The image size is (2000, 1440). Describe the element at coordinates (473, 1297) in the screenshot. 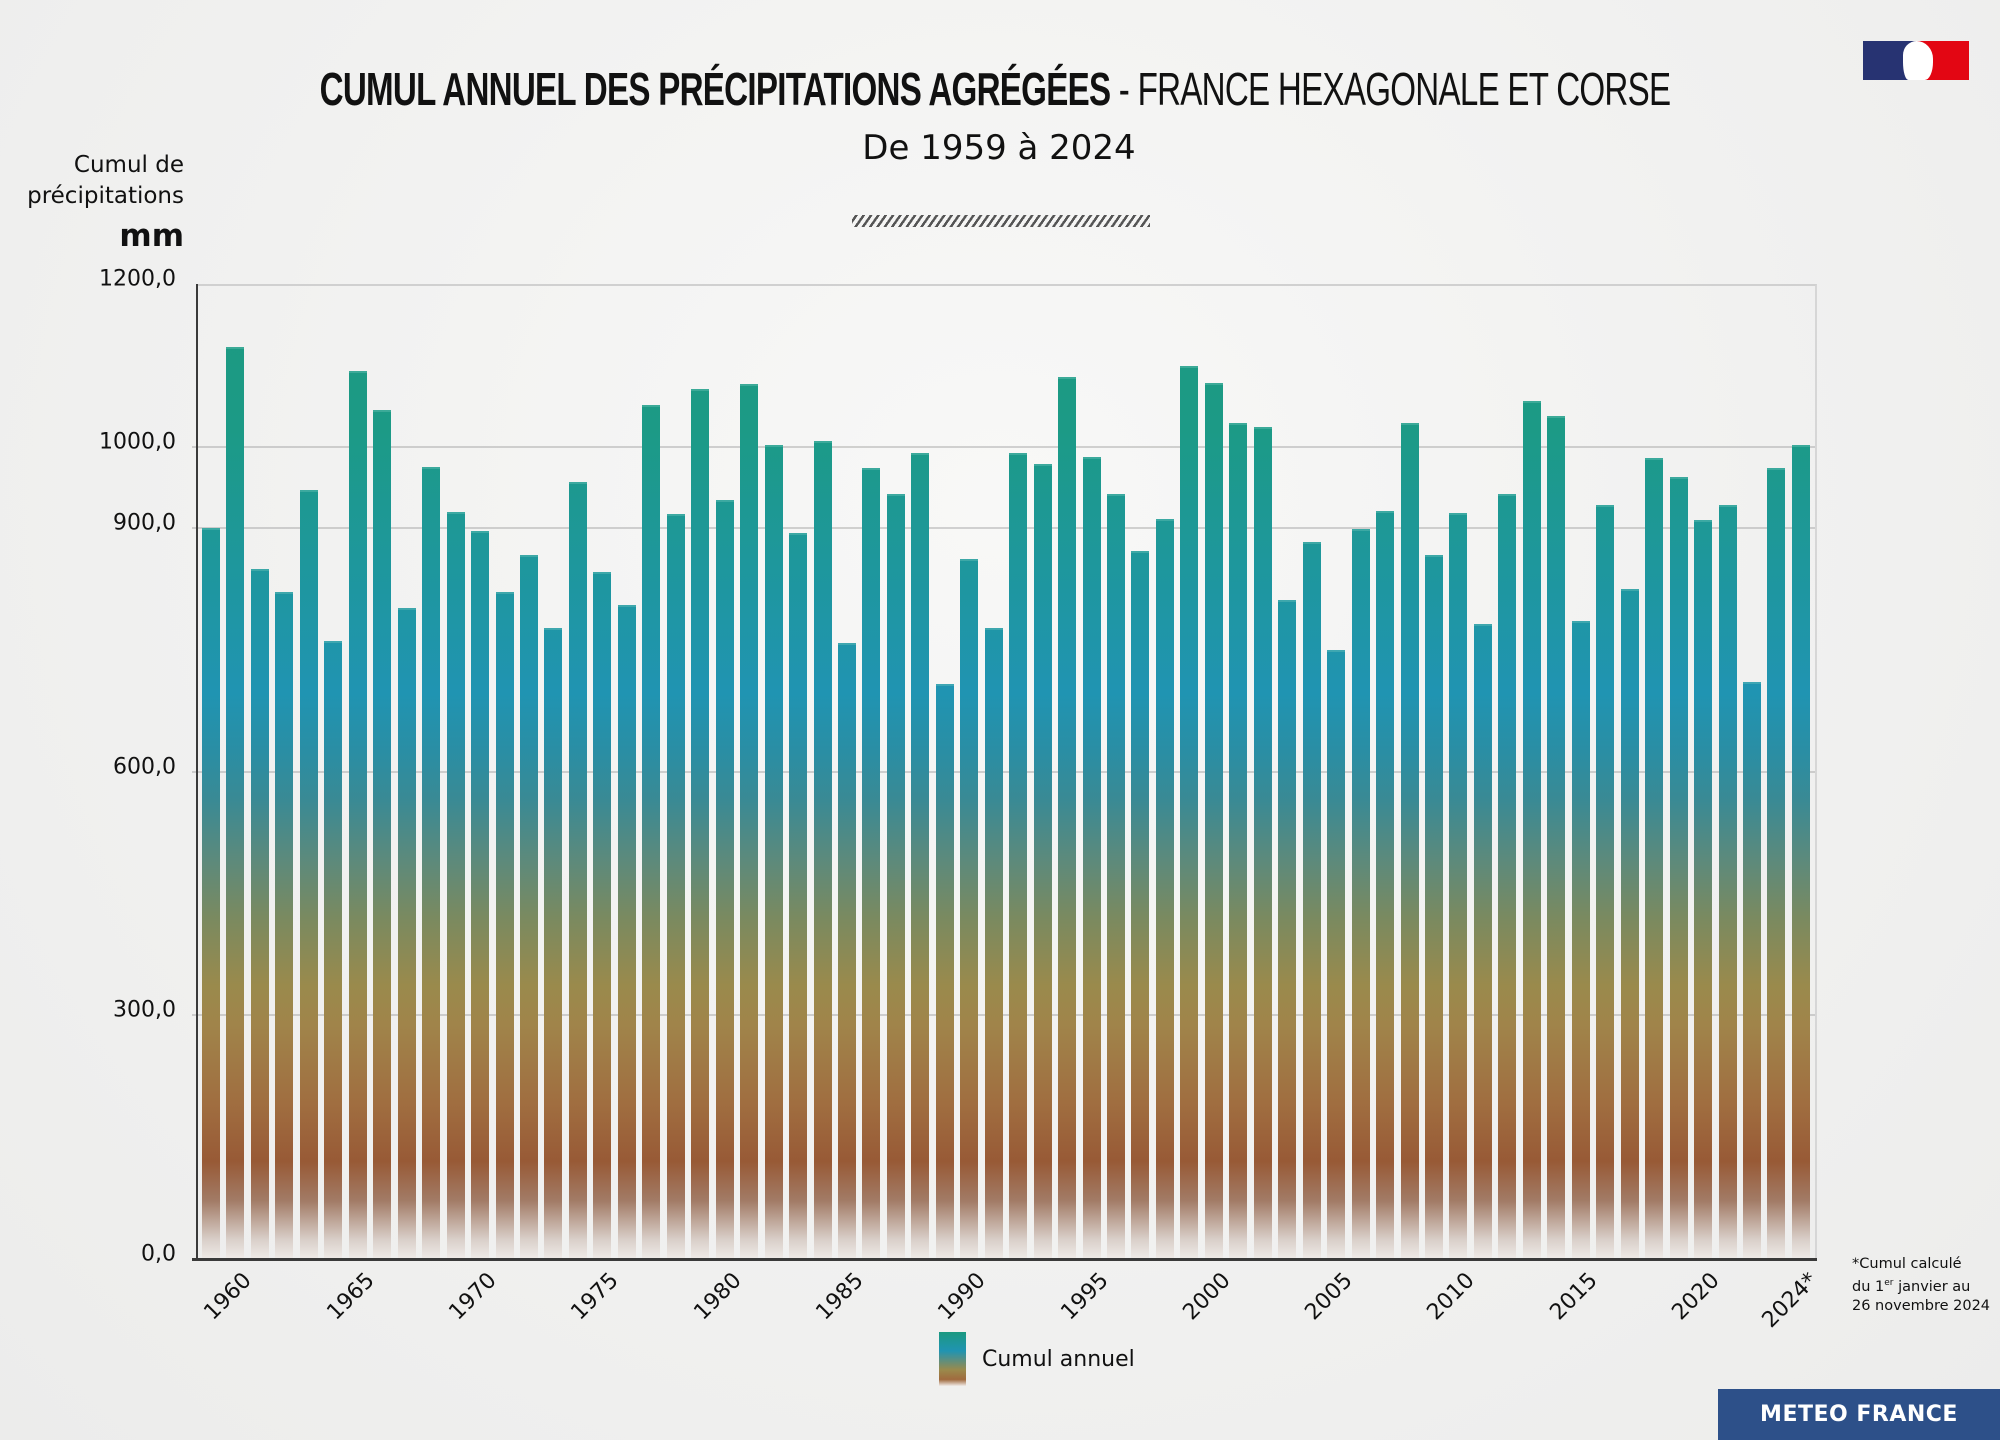

I see `x-tick-label: 1970` at that location.